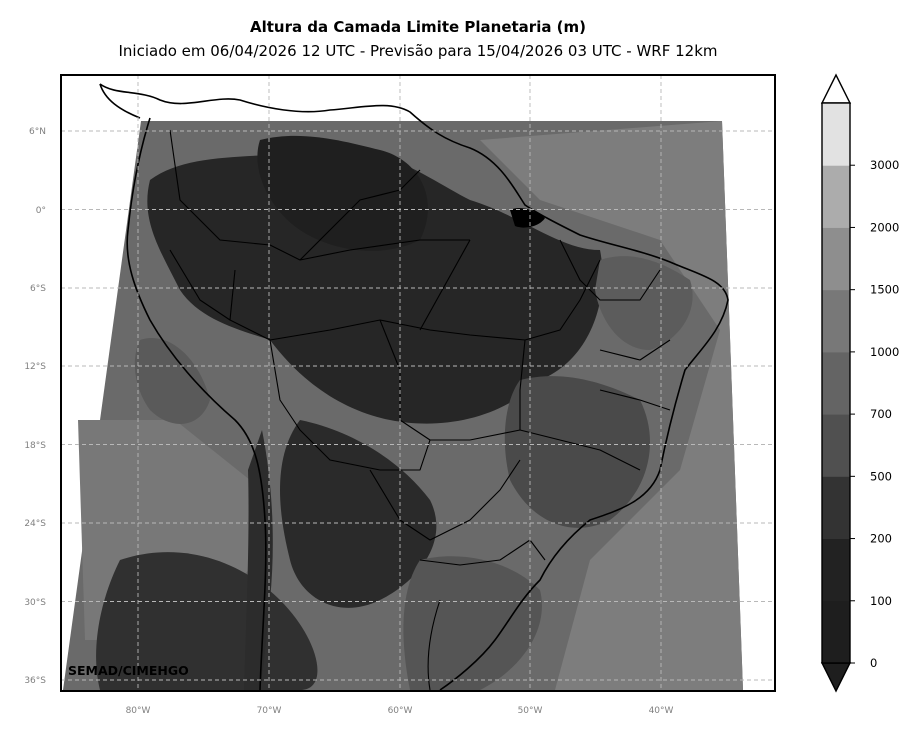 The width and height of the screenshot is (924, 735). Describe the element at coordinates (527, 217) in the screenshot. I see `amazon-delta-detail` at that location.